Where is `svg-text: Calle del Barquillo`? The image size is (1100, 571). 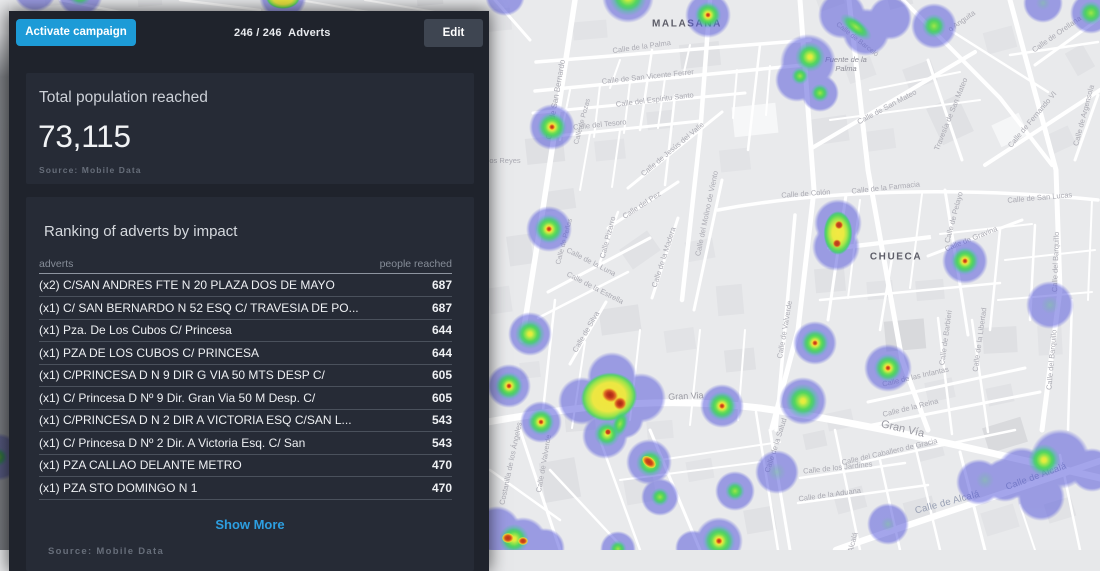 svg-text: Calle del Barquillo is located at coordinates (1055, 262).